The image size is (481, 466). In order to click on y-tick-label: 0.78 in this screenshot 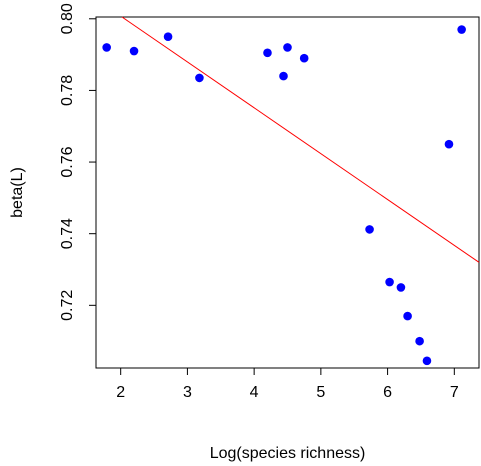, I will do `click(67, 90)`.